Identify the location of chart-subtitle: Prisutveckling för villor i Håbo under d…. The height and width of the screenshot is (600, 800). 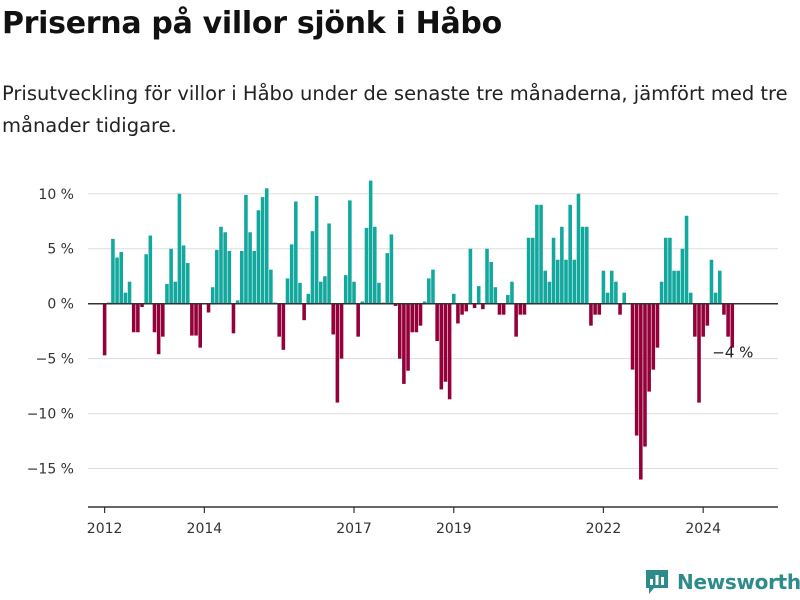
(395, 109).